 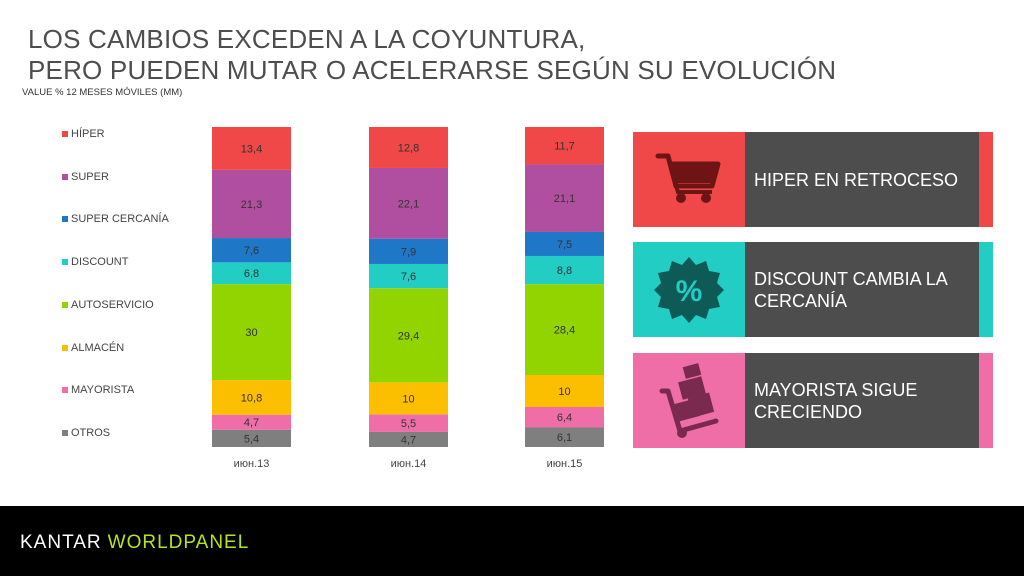 I want to click on data-label: 30, so click(x=251, y=333).